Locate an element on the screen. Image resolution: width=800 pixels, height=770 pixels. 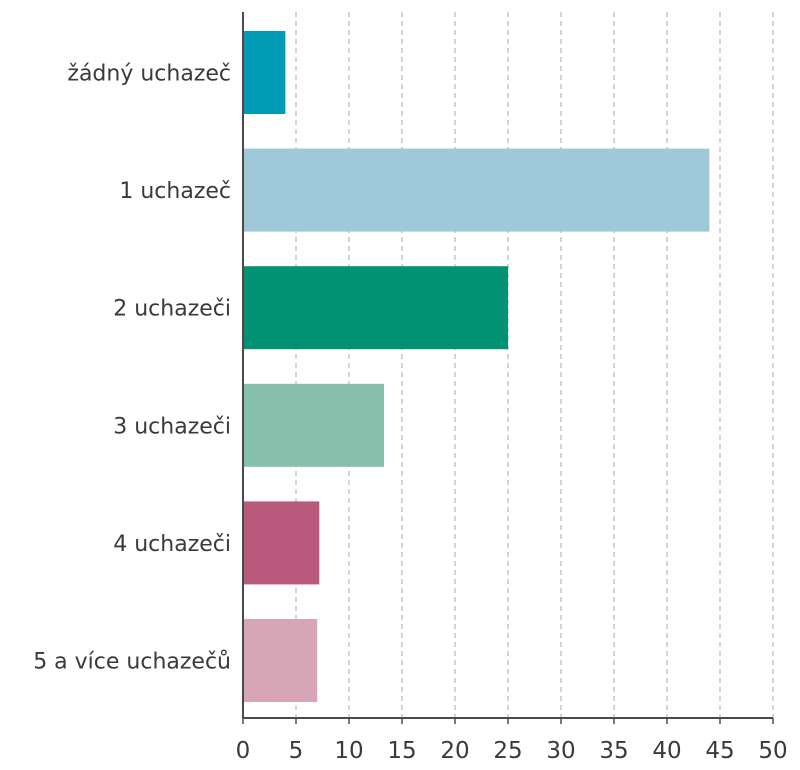
category-label: 2 uchazeči is located at coordinates (172, 309).